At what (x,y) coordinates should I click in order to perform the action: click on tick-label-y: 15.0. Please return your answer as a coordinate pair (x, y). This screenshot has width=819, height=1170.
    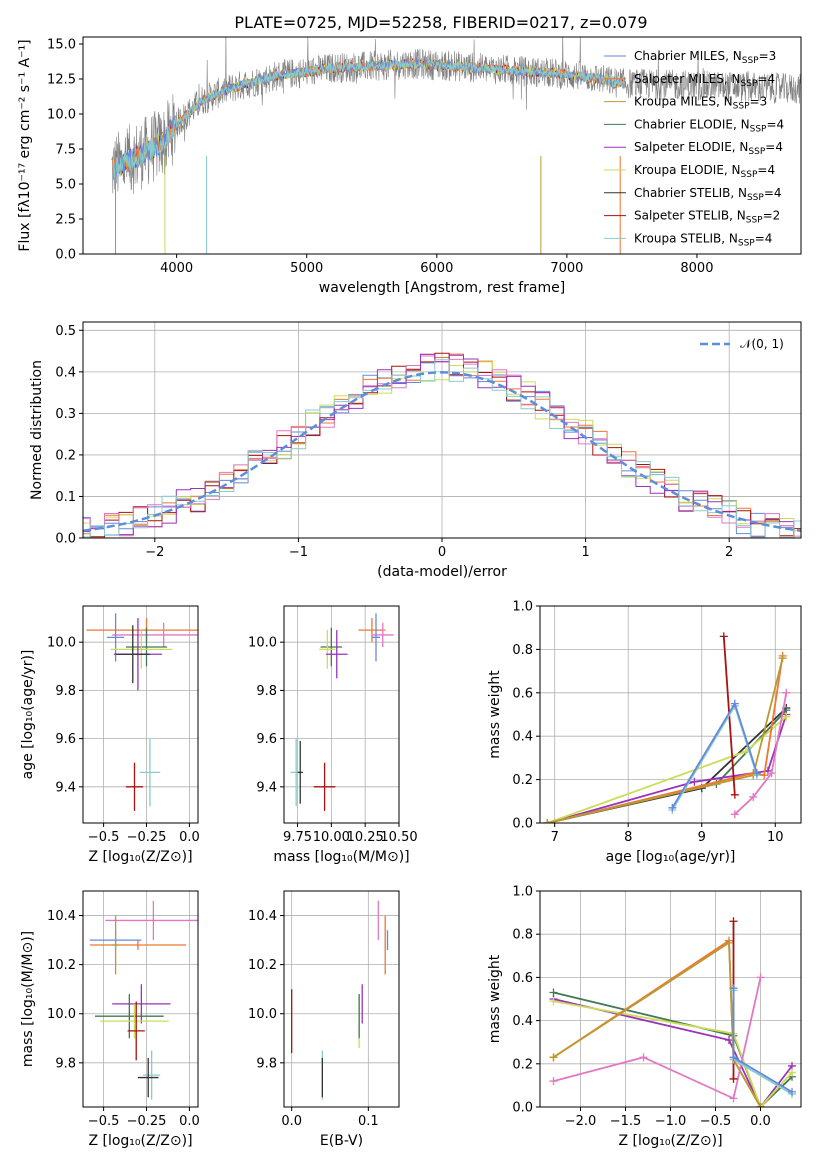
    Looking at the image, I should click on (61, 45).